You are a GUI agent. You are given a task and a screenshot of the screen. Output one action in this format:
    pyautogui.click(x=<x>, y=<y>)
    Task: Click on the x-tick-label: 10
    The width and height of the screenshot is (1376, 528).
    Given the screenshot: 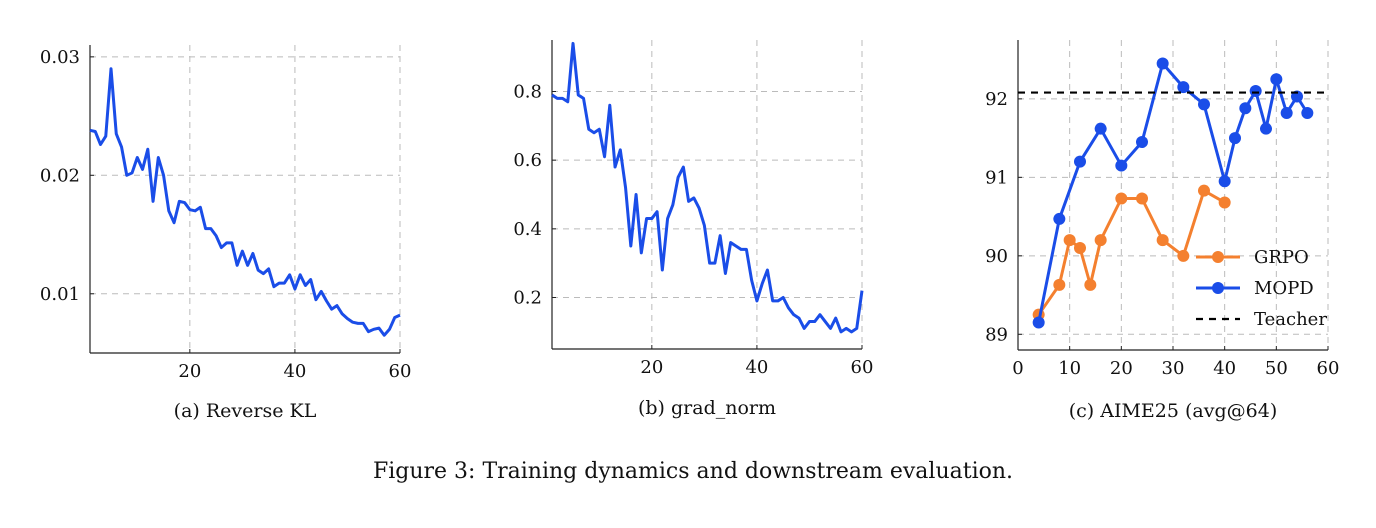 What is the action you would take?
    pyautogui.click(x=1069, y=368)
    